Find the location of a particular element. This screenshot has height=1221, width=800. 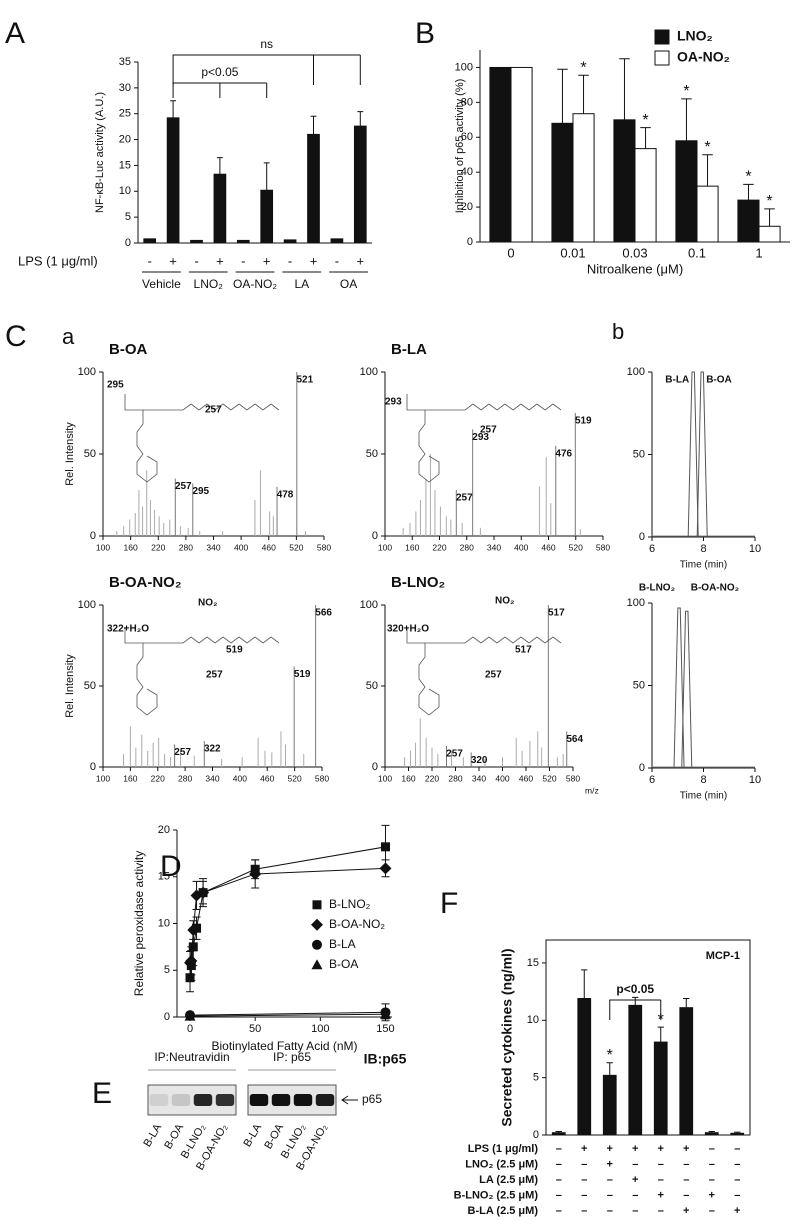

x-tick-label: 400 is located at coordinates (240, 778).